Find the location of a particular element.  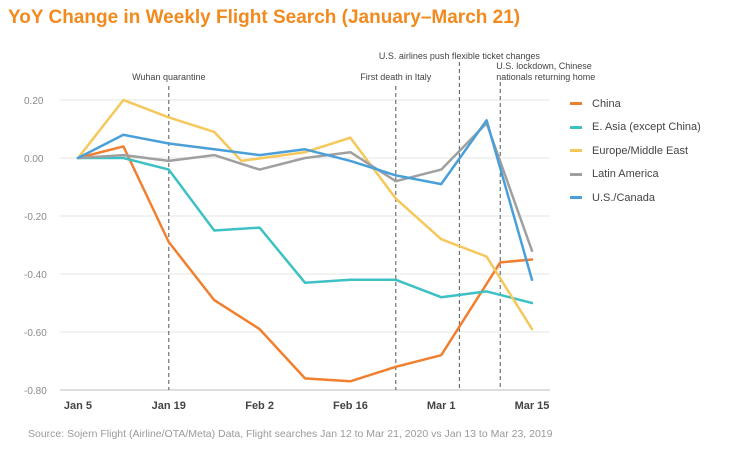

legend-item: E. Asia (except China) is located at coordinates (635, 128).